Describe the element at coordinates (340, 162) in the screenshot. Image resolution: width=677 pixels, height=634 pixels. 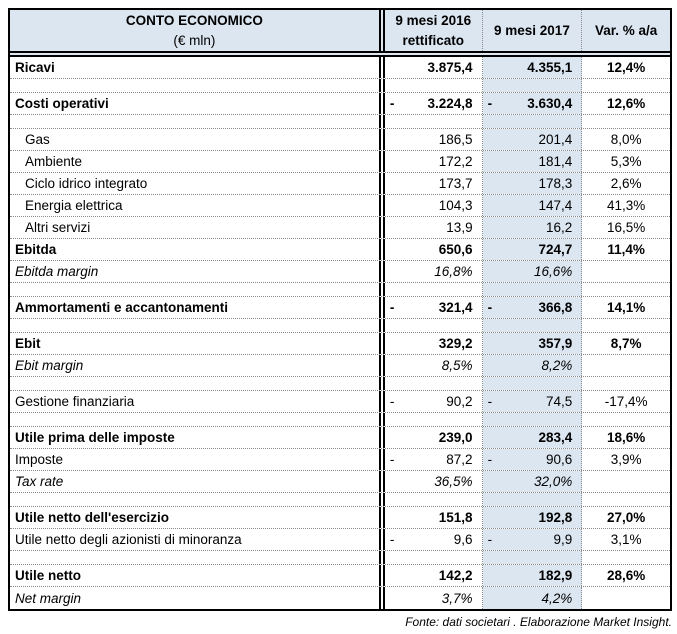
I see `table-row: Ambiente 172,2 181,4 5,3%` at that location.